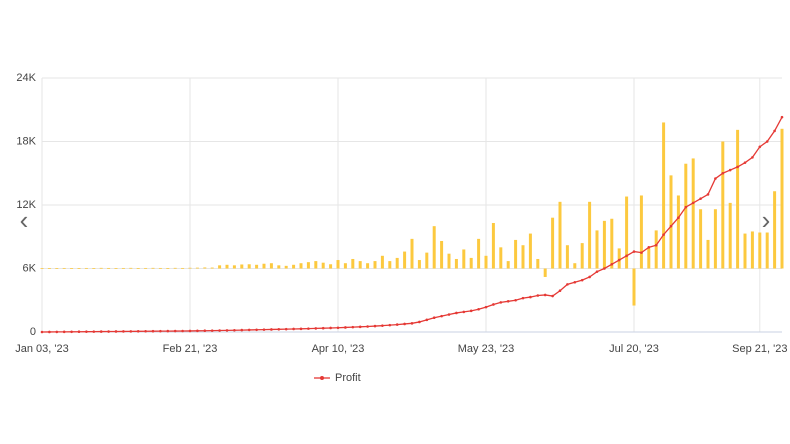 The width and height of the screenshot is (790, 444). Describe the element at coordinates (338, 349) in the screenshot. I see `x-tick-label: Apr 10, '23` at that location.